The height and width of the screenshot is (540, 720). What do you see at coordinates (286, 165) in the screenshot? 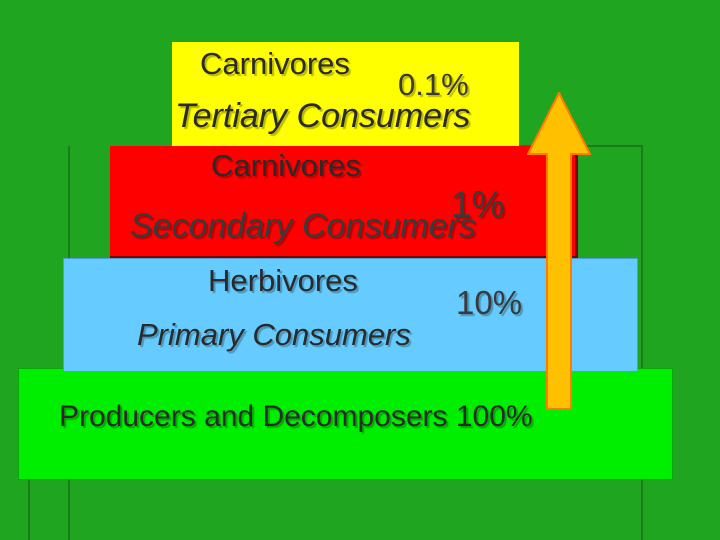
I see `secondary-group-label: Carnivores` at bounding box center [286, 165].